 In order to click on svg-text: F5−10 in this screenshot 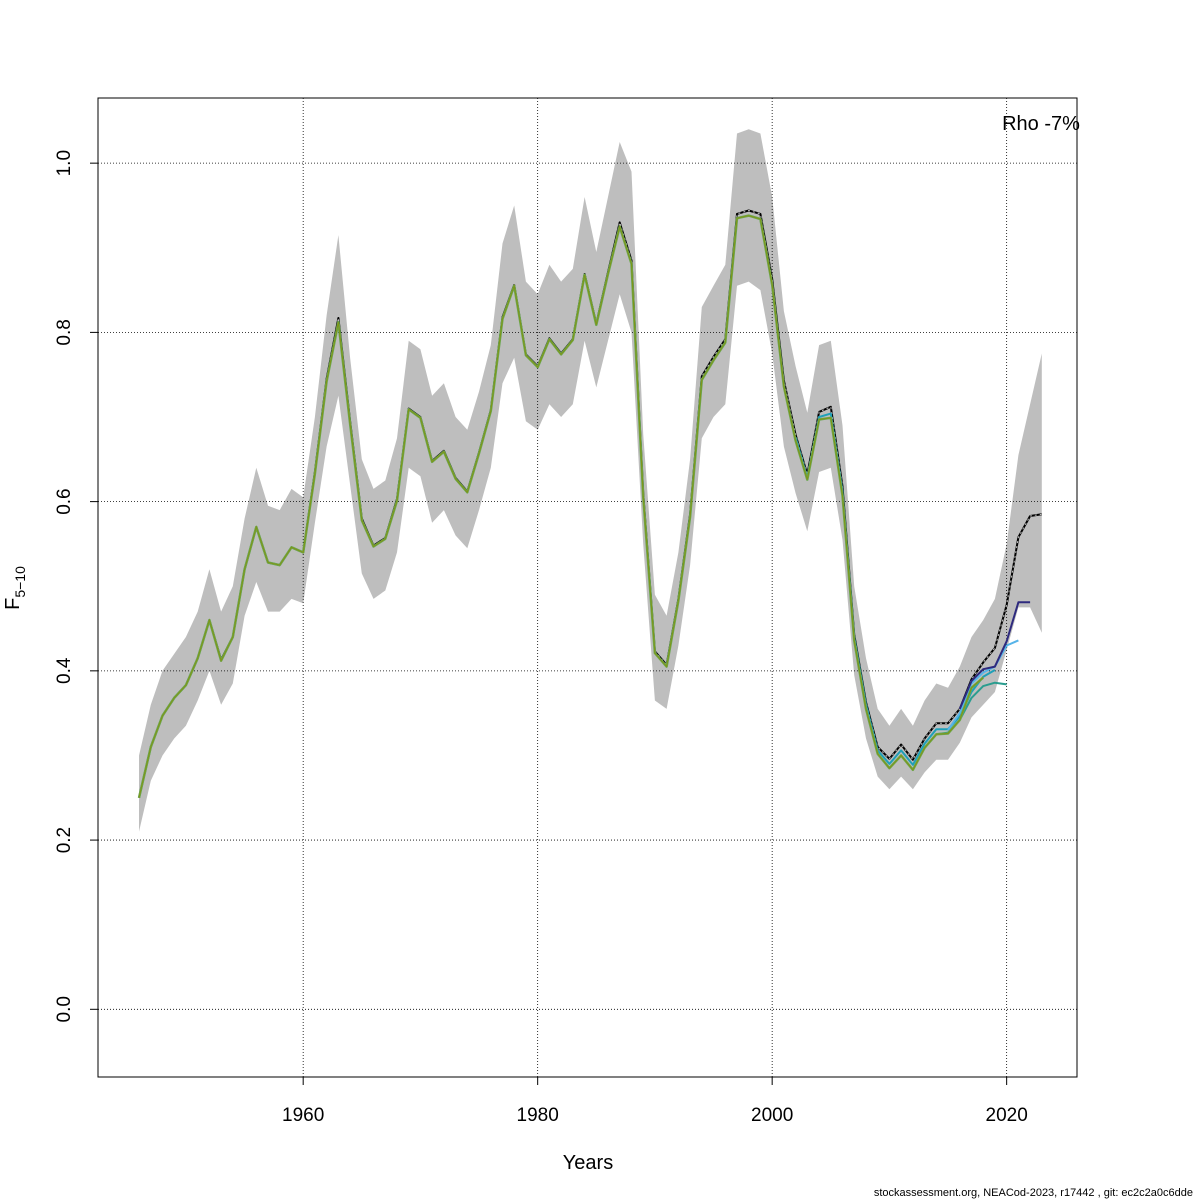, I will do `click(15, 588)`.